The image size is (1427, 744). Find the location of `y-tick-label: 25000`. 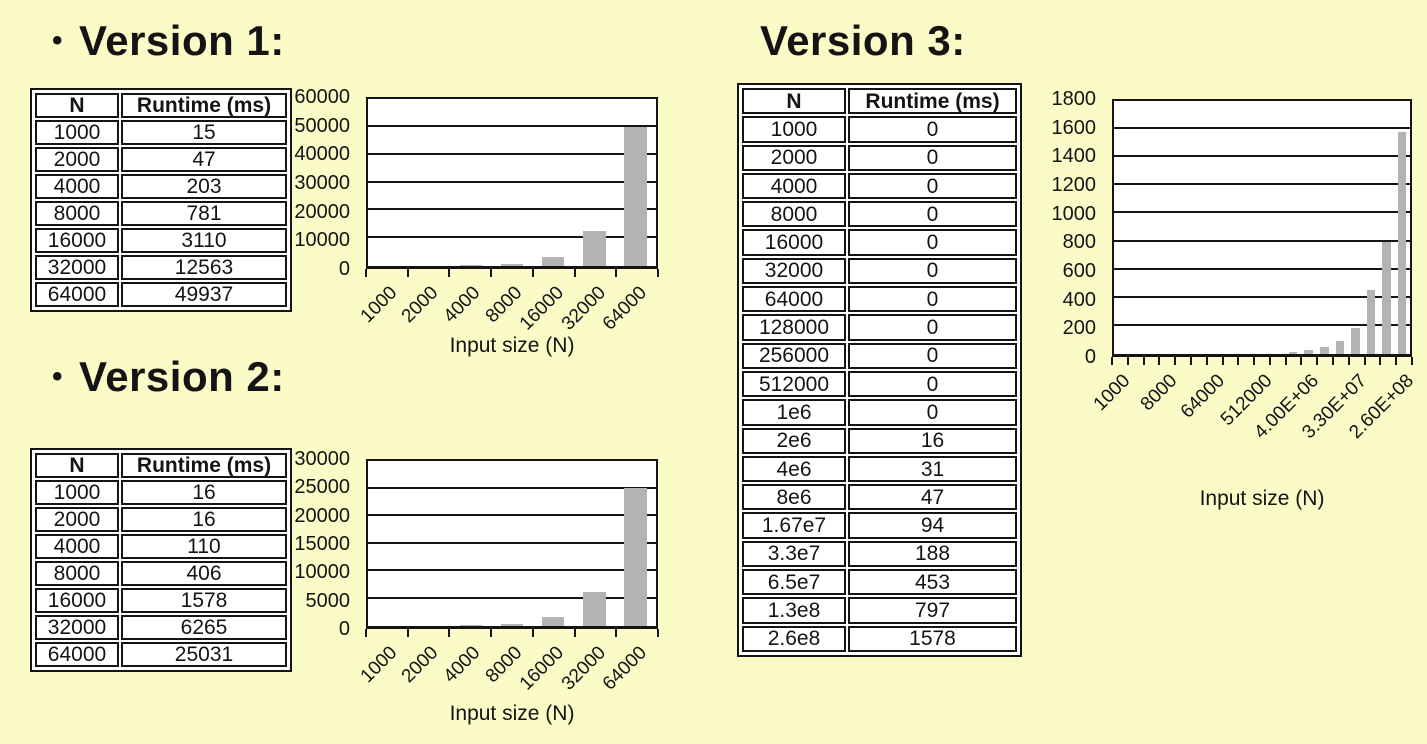

y-tick-label: 25000 is located at coordinates (322, 487).